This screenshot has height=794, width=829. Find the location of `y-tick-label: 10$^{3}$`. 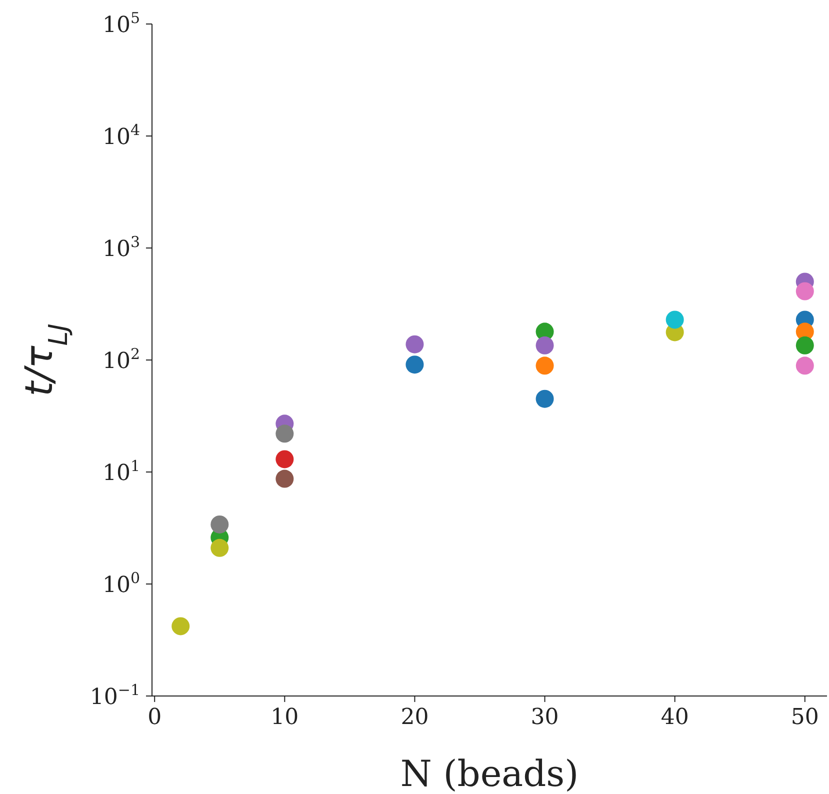

y-tick-label: 10$^{3}$ is located at coordinates (121, 247).